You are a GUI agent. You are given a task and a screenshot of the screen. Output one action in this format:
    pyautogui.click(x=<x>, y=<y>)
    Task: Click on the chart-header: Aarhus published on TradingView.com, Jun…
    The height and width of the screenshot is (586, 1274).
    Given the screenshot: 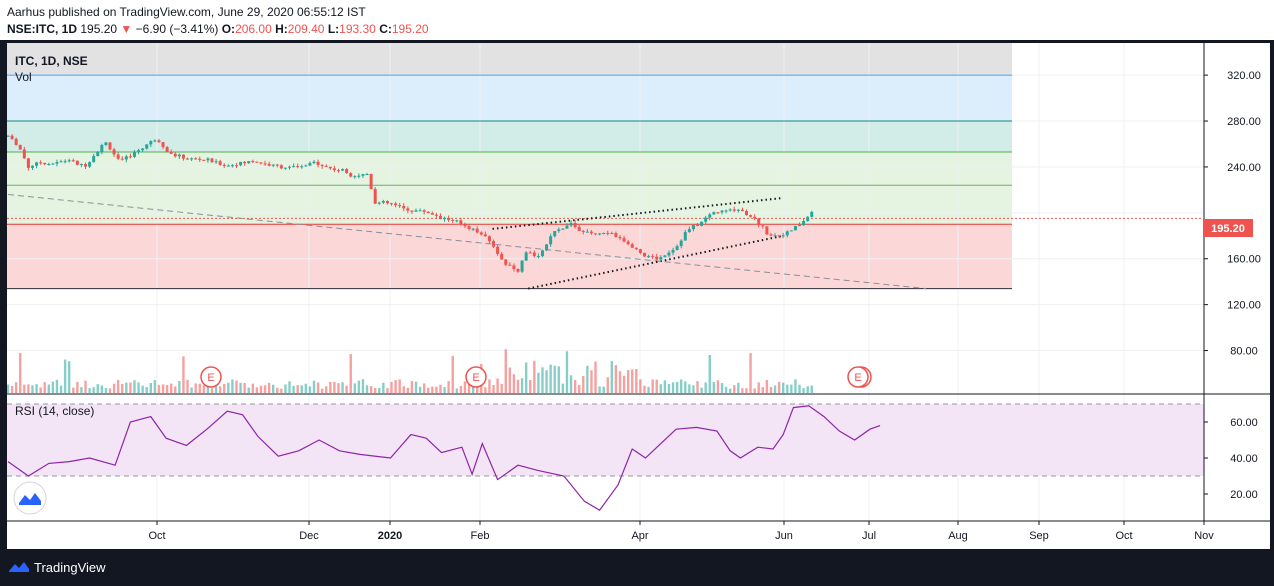 What is the action you would take?
    pyautogui.click(x=637, y=20)
    